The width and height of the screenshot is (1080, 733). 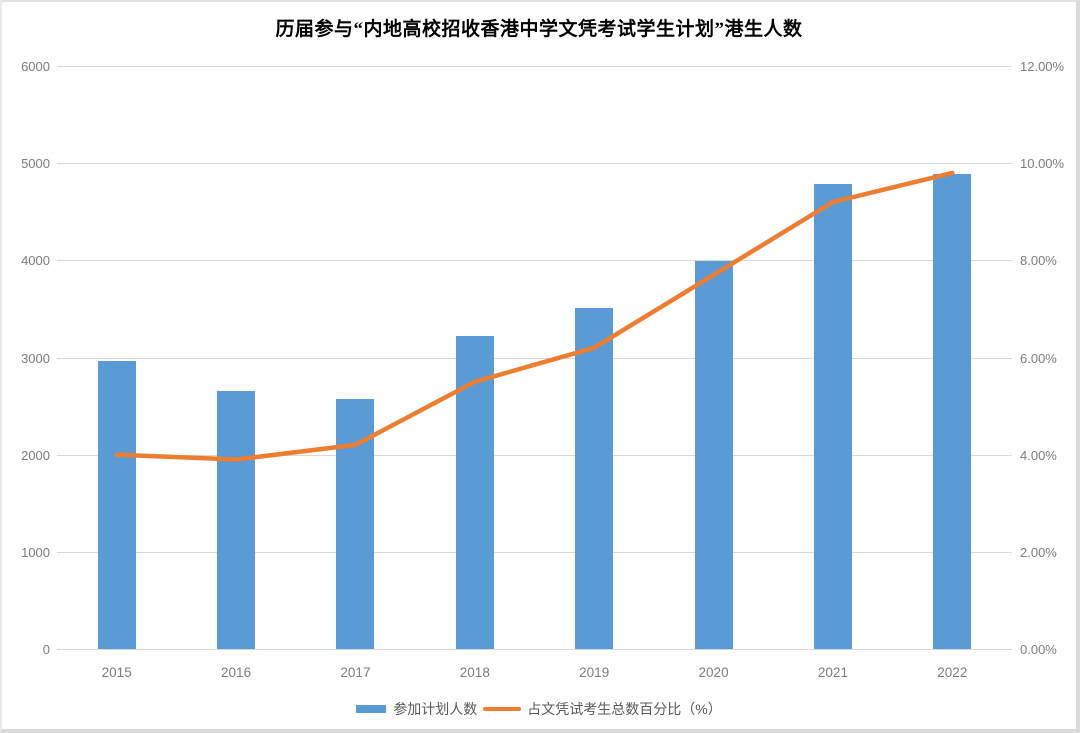 What do you see at coordinates (713, 672) in the screenshot?
I see `x-axis-tick-2020: 2020` at bounding box center [713, 672].